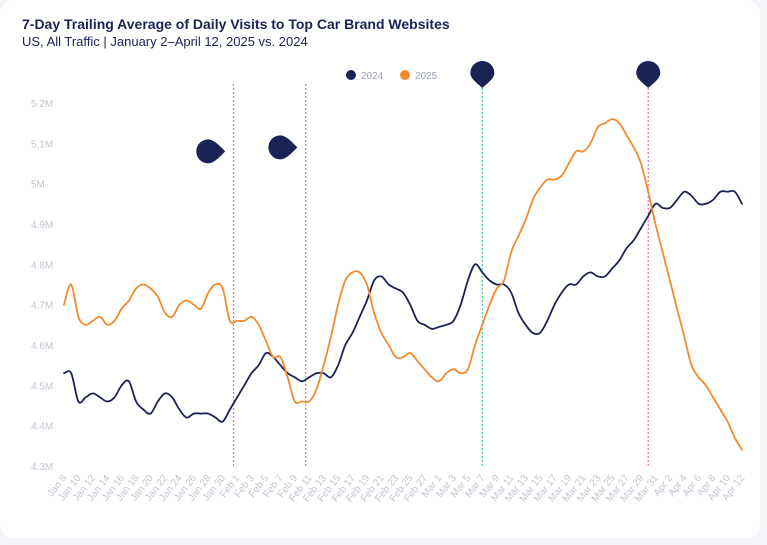 This screenshot has height=545, width=767. Describe the element at coordinates (42, 346) in the screenshot. I see `y-tick-label: 4.6M` at that location.